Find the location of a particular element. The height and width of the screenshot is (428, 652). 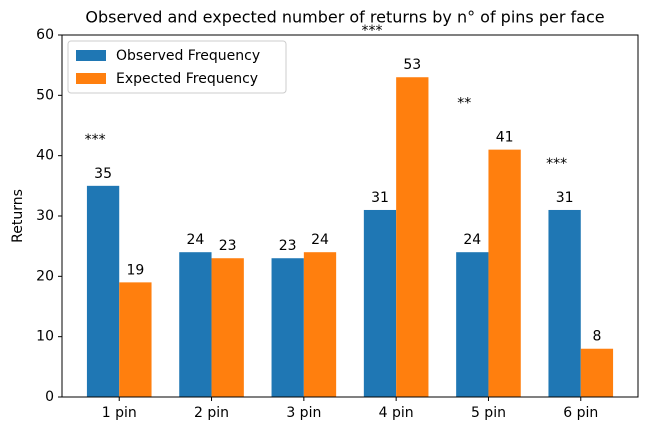

value-label: 35 is located at coordinates (103, 174).